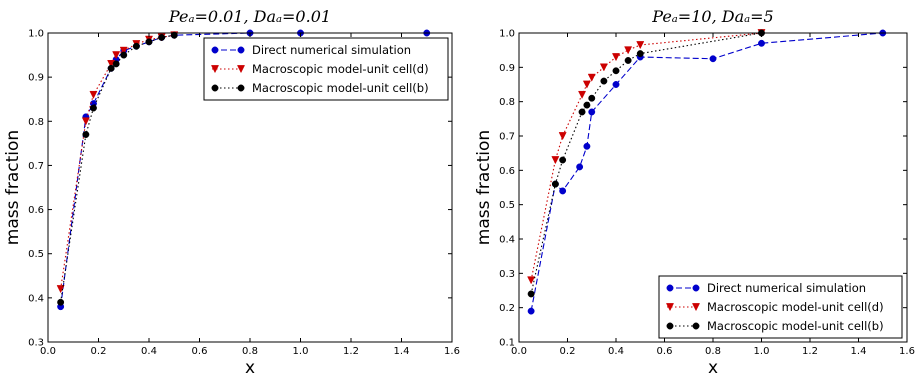 Image resolution: width=922 pixels, height=382 pixels. I want to click on x-tick-label: 1.2, so click(810, 351).